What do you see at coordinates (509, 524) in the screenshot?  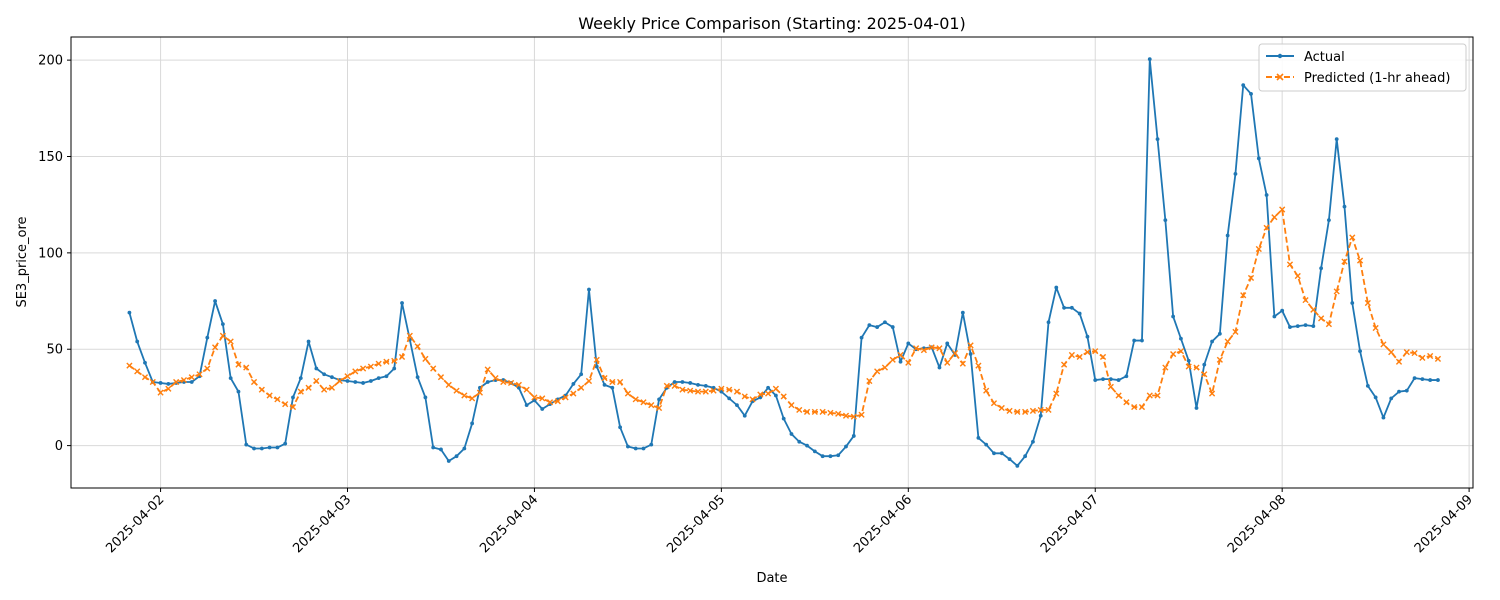 I see `x-tick-label: 2025-04-04` at bounding box center [509, 524].